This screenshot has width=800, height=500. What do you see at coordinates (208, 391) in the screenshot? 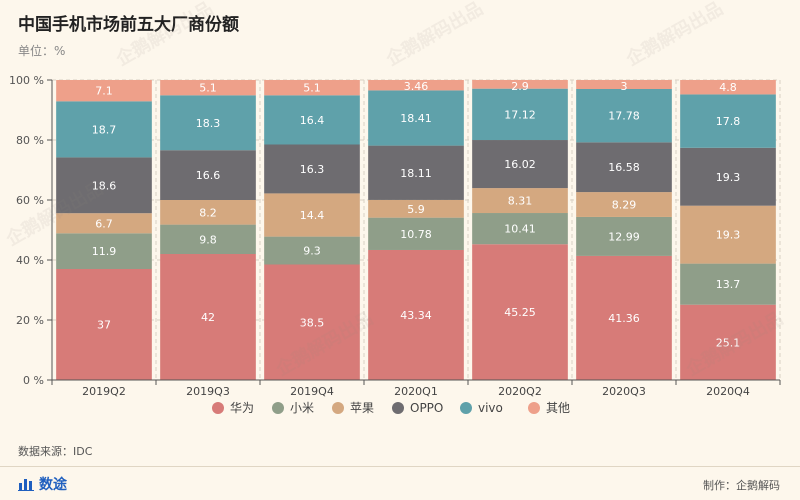
I see `x-tick-label: 2019Q3` at bounding box center [208, 391].